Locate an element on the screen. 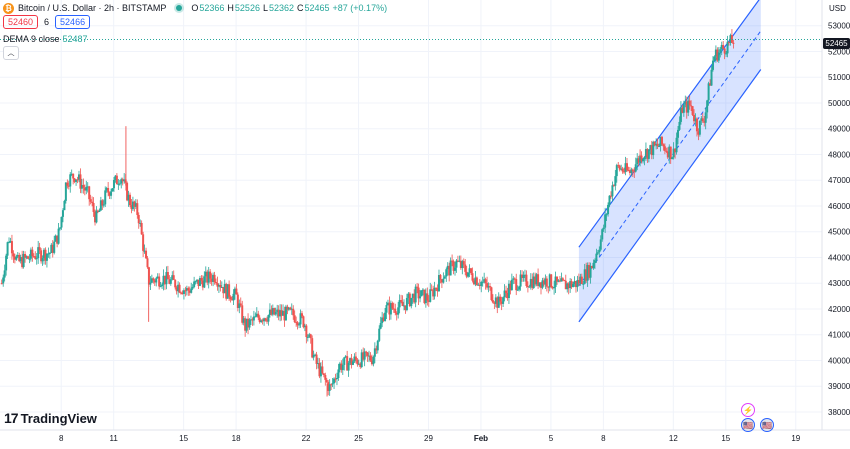 The image size is (850, 449). lightning-event-icon: ⚡ is located at coordinates (748, 410).